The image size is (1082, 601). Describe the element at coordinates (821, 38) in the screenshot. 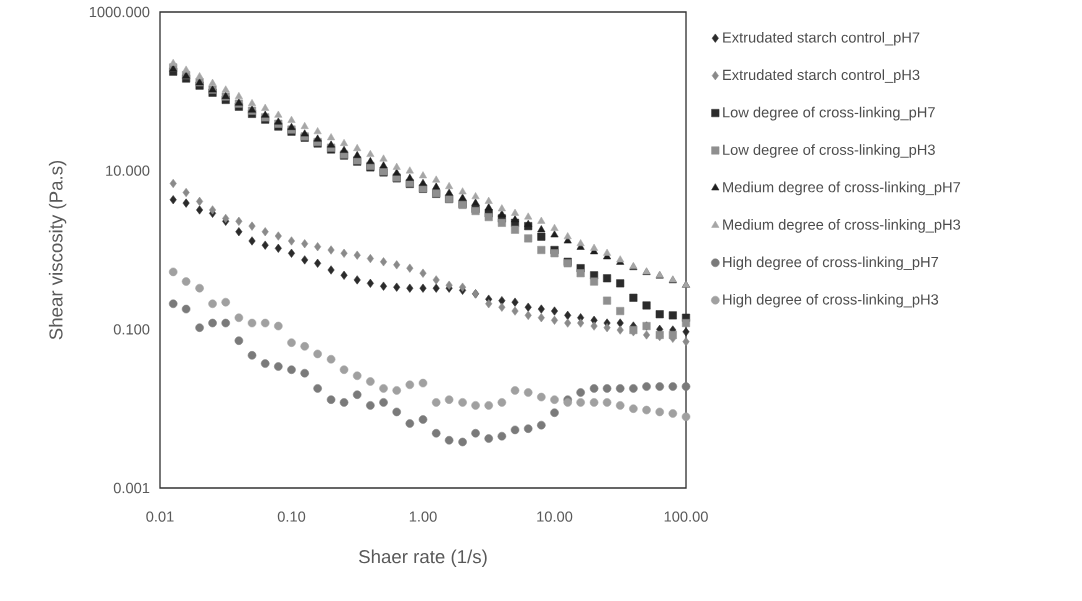

I see `legend-label: Extrudated starch control_pH7` at that location.